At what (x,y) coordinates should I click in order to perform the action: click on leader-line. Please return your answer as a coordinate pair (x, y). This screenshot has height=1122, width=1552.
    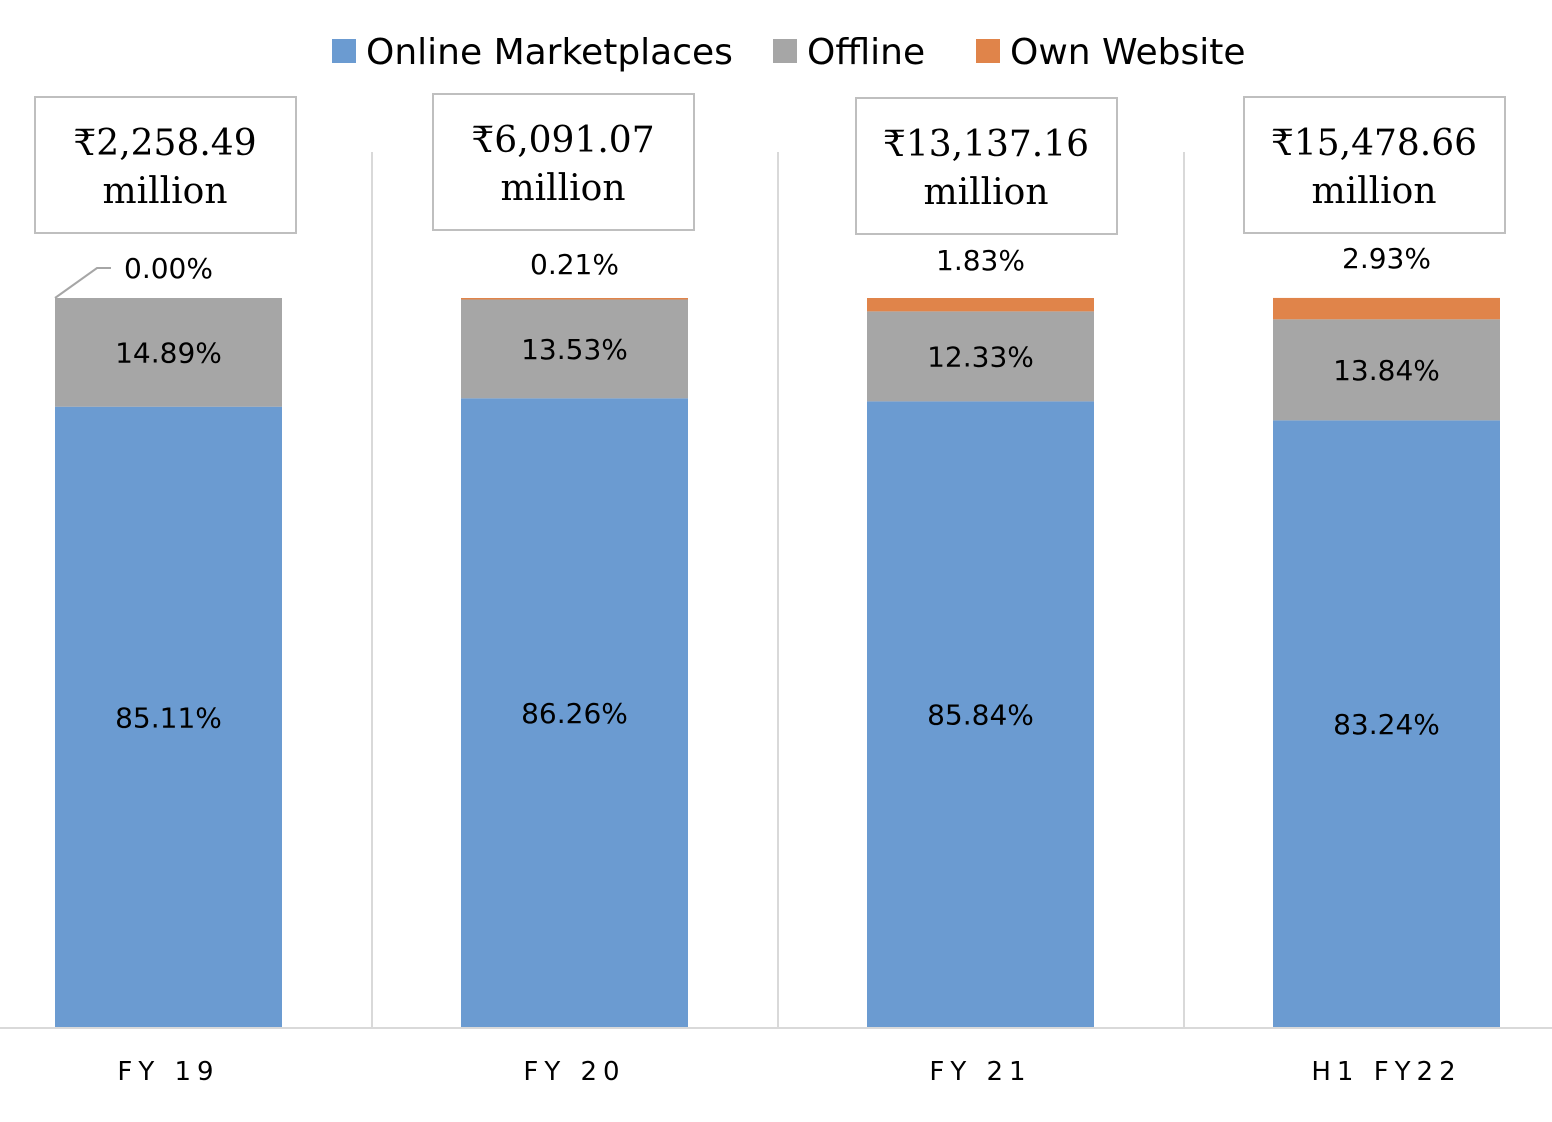
    Looking at the image, I should click on (82, 283).